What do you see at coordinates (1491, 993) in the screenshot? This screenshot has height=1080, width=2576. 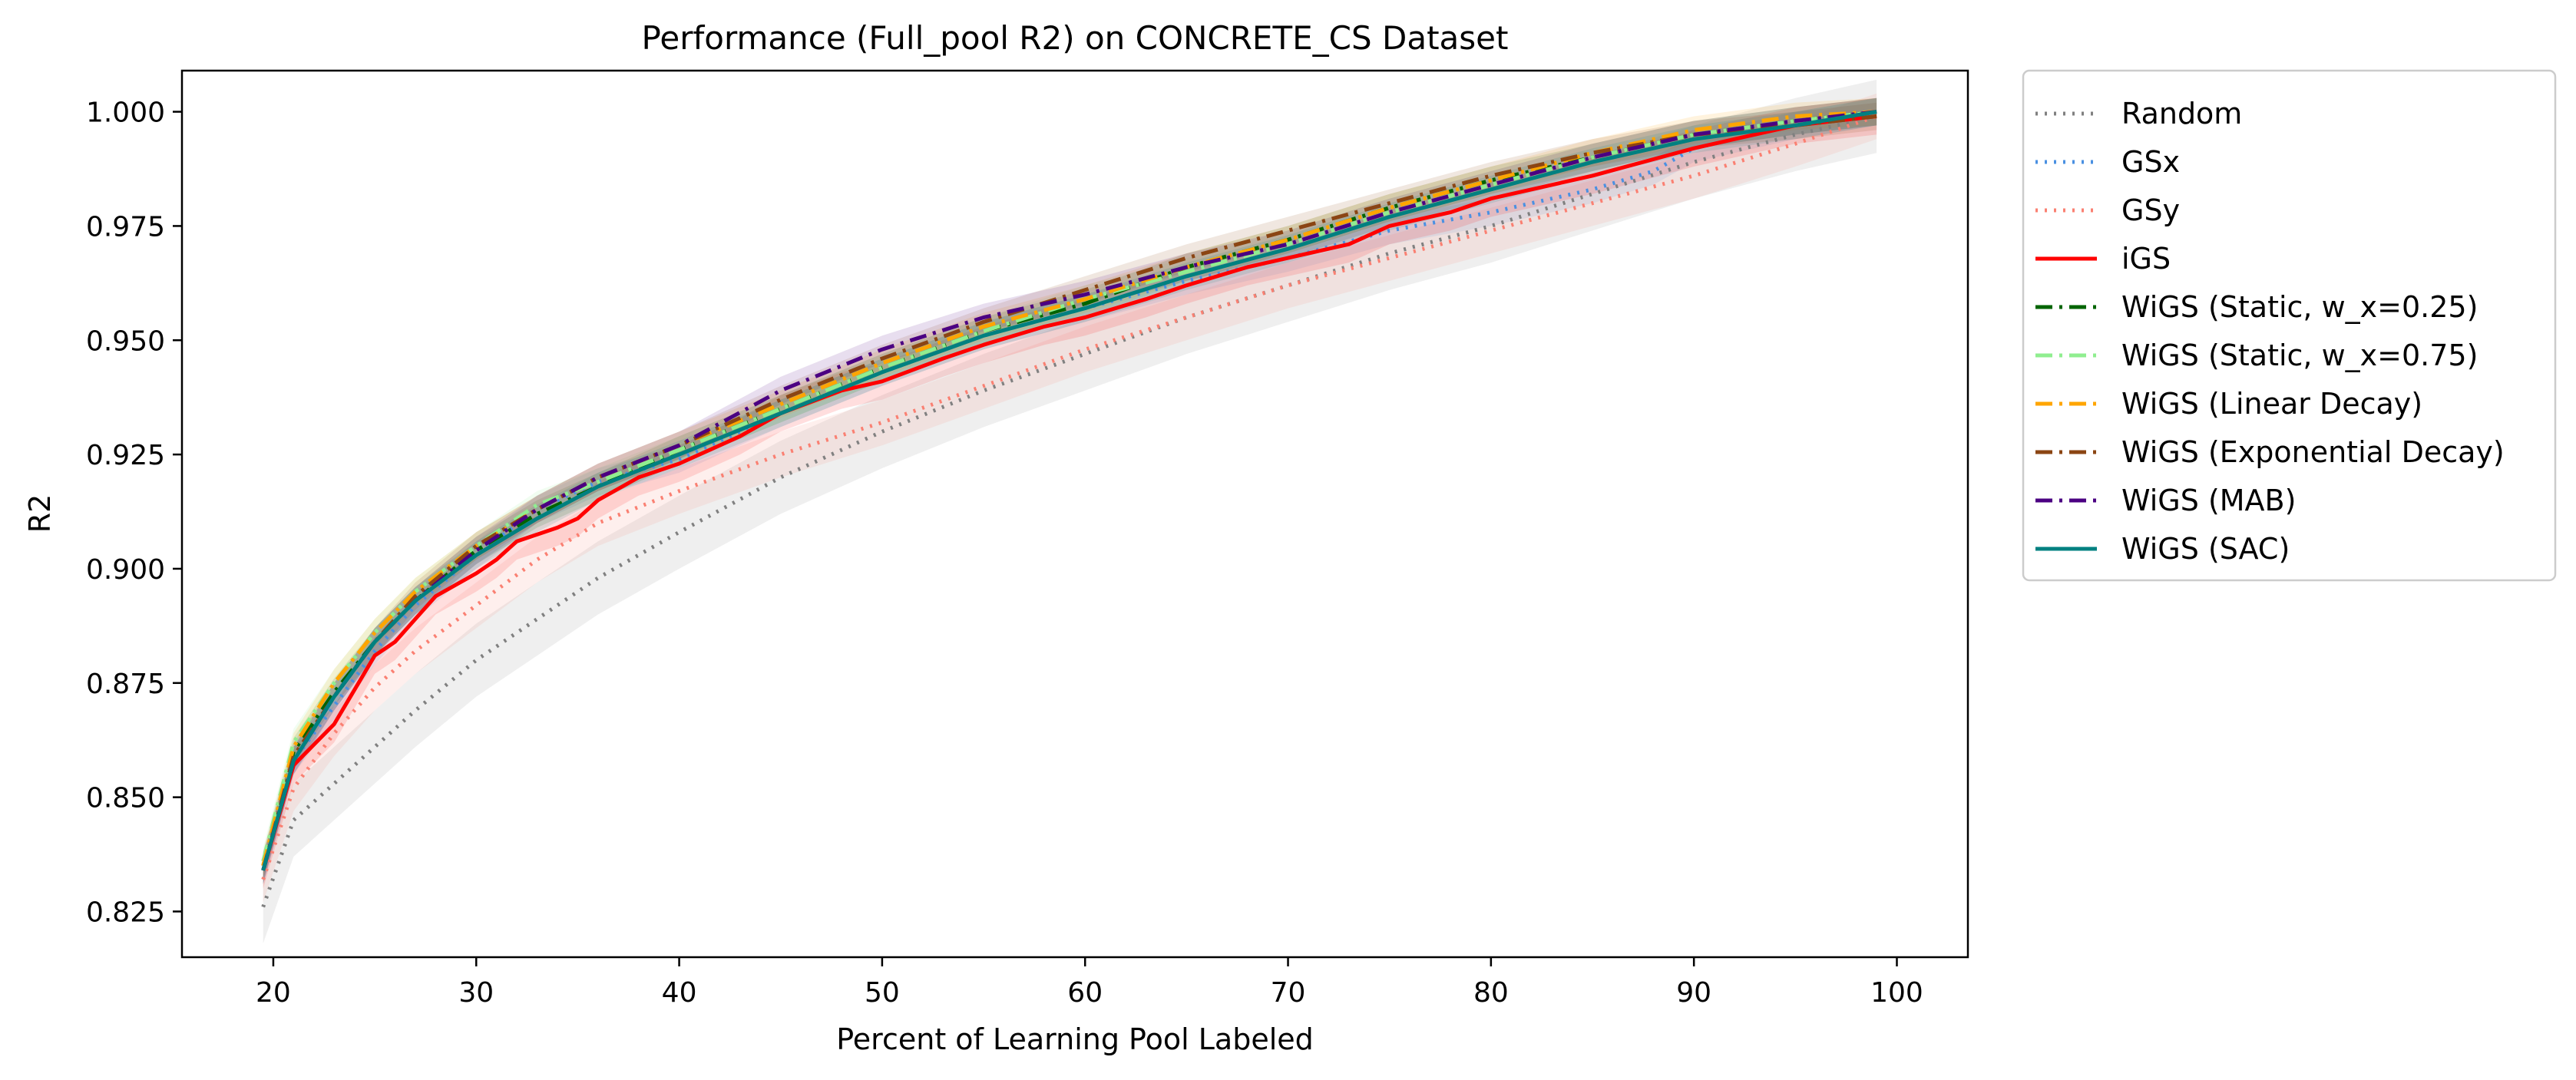 I see `x-tick-label: 80` at bounding box center [1491, 993].